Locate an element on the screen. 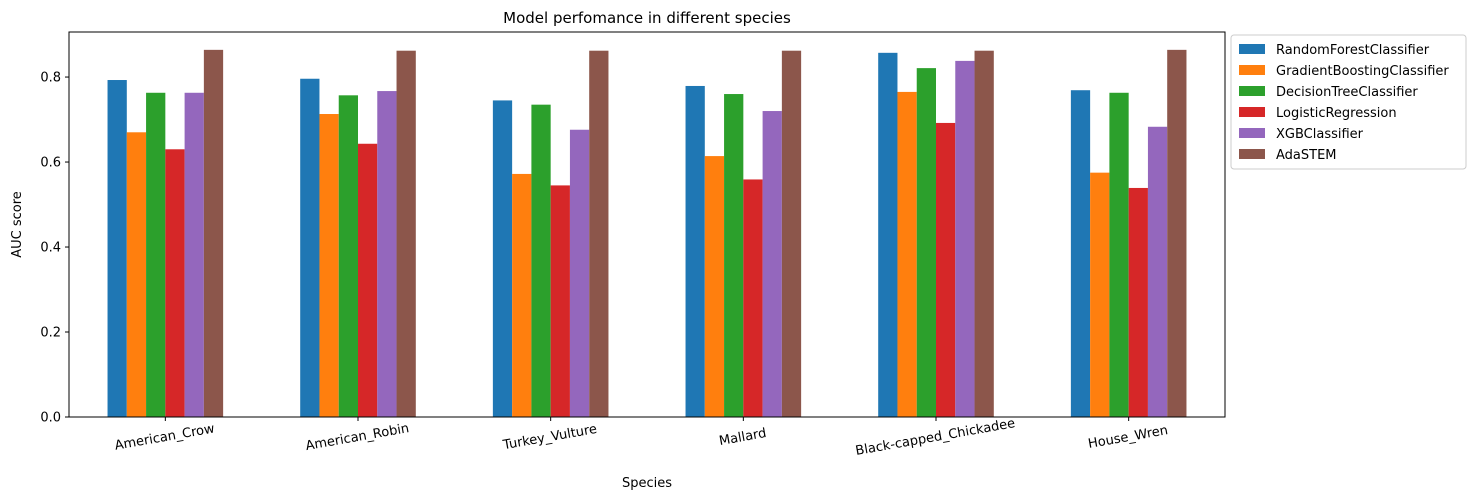 Image resolution: width=1475 pixels, height=500 pixels. y-tick-label: 0.8 is located at coordinates (50, 78).